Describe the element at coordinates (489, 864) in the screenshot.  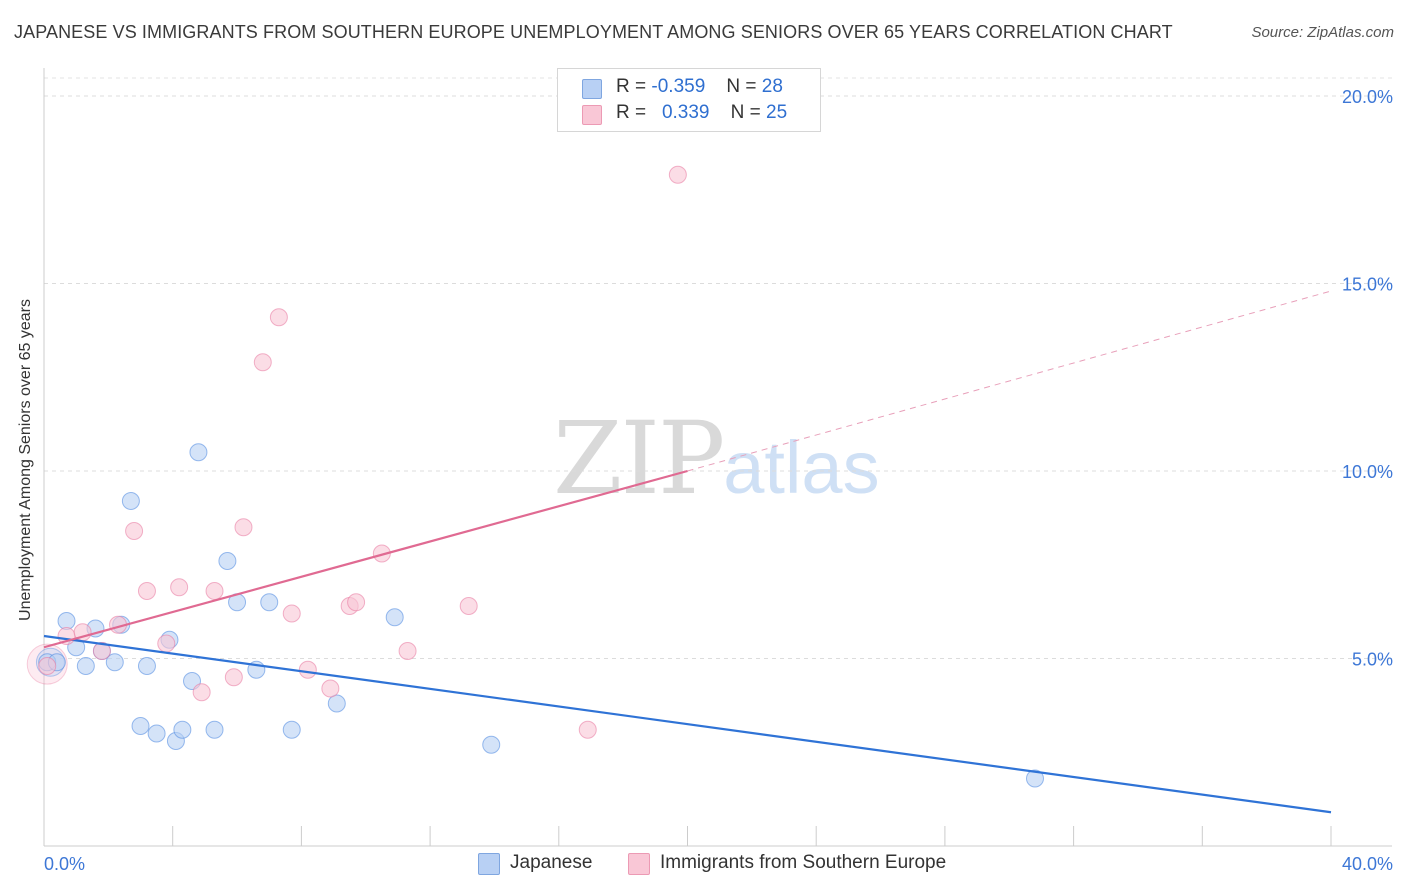
I see `bottom-legend-swatch-japanese` at that location.